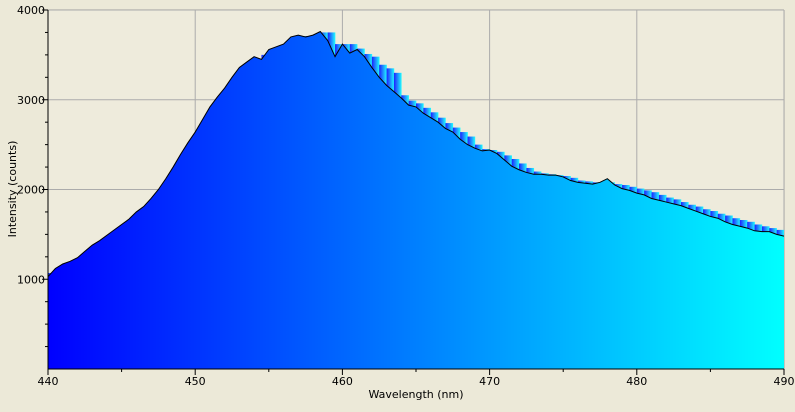  I want to click on x-tick-label: 480, so click(636, 381).